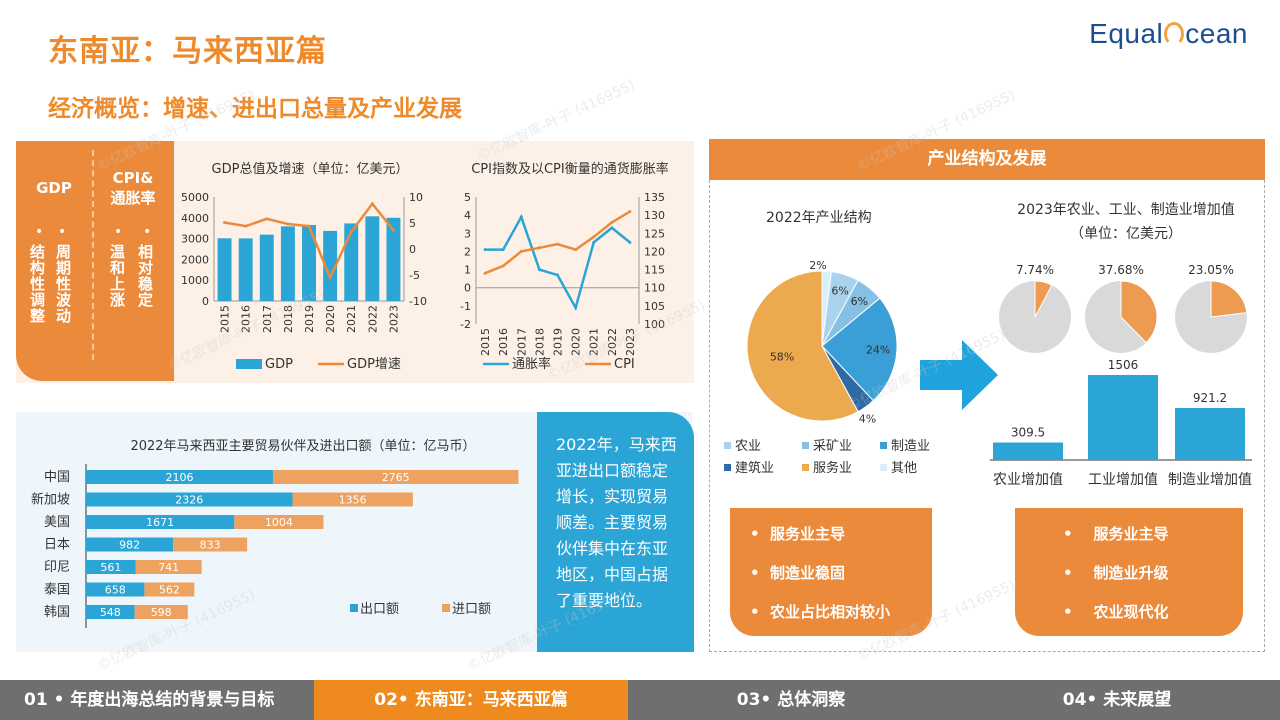  Describe the element at coordinates (1153, 612) in the screenshot. I see `bullet-item: • 农业现代化` at that location.